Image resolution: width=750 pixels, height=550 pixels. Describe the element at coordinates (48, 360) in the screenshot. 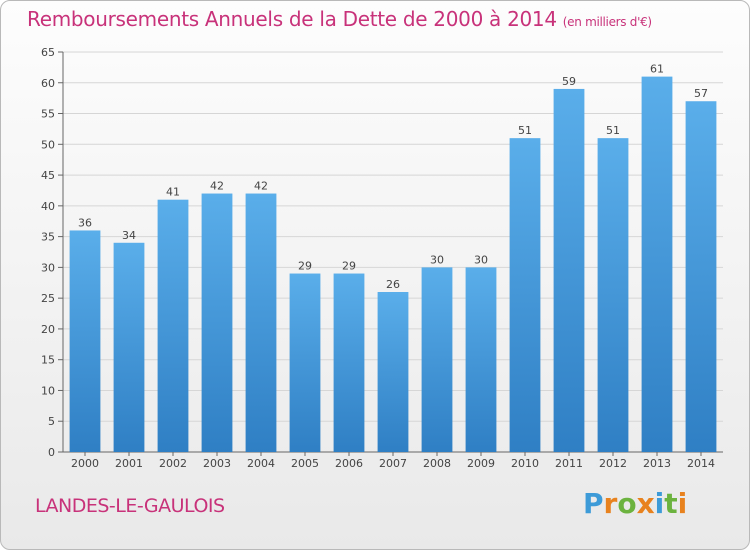

I see `y-tick-label: 15` at that location.